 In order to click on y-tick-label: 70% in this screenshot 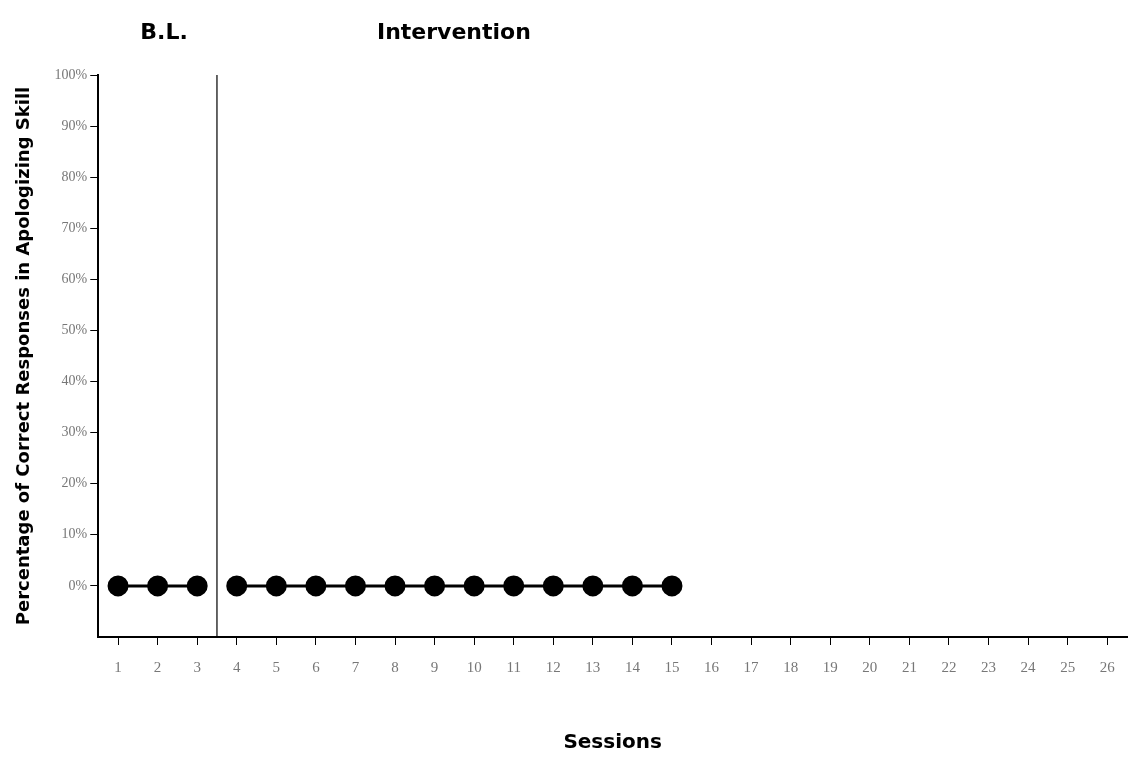, I will do `click(74, 227)`.